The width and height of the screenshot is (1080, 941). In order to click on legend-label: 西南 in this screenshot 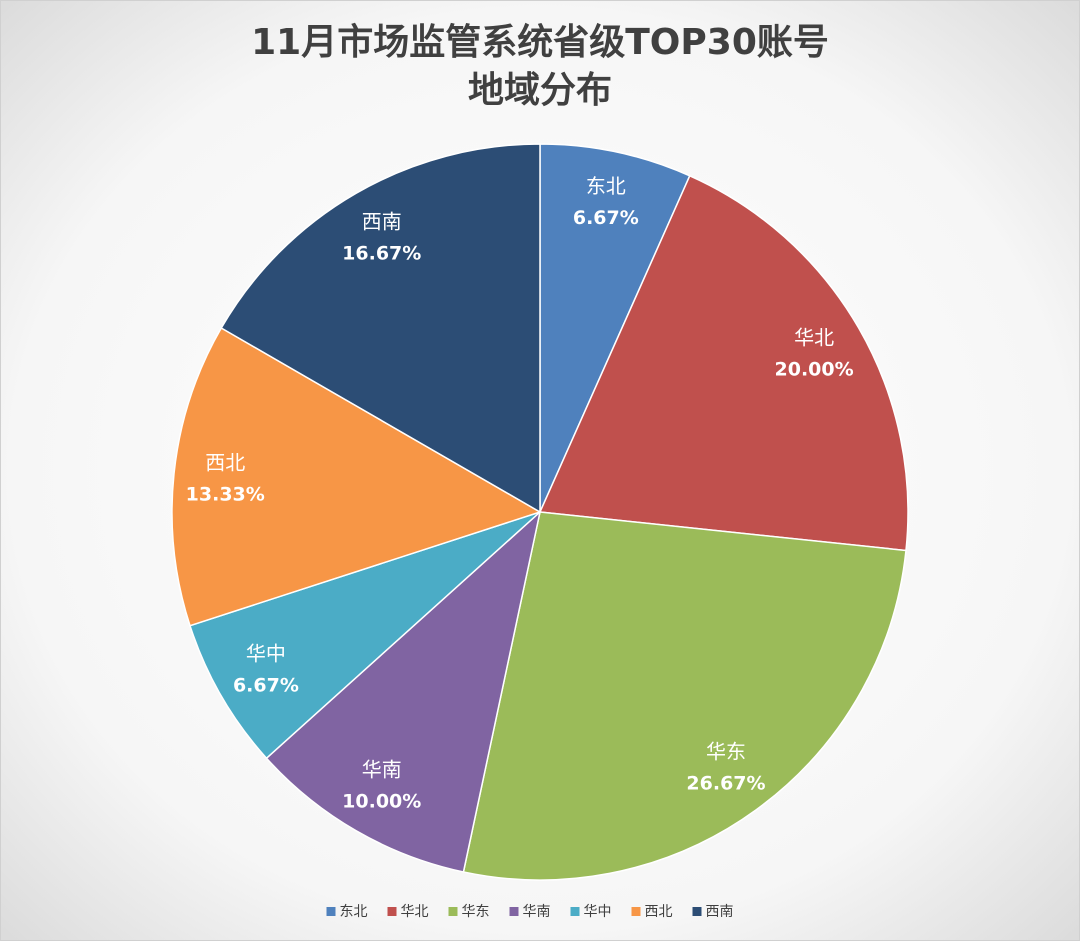, I will do `click(720, 912)`.